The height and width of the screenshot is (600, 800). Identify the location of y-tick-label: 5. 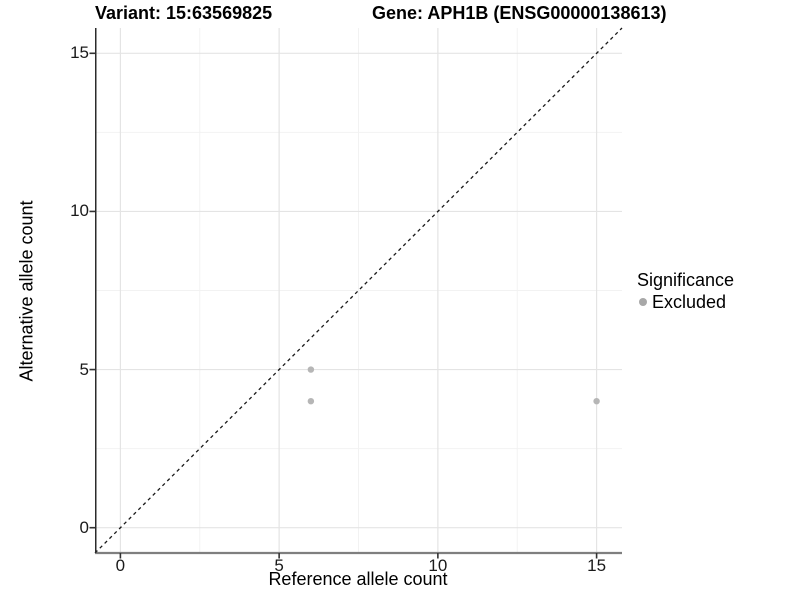
(84, 369).